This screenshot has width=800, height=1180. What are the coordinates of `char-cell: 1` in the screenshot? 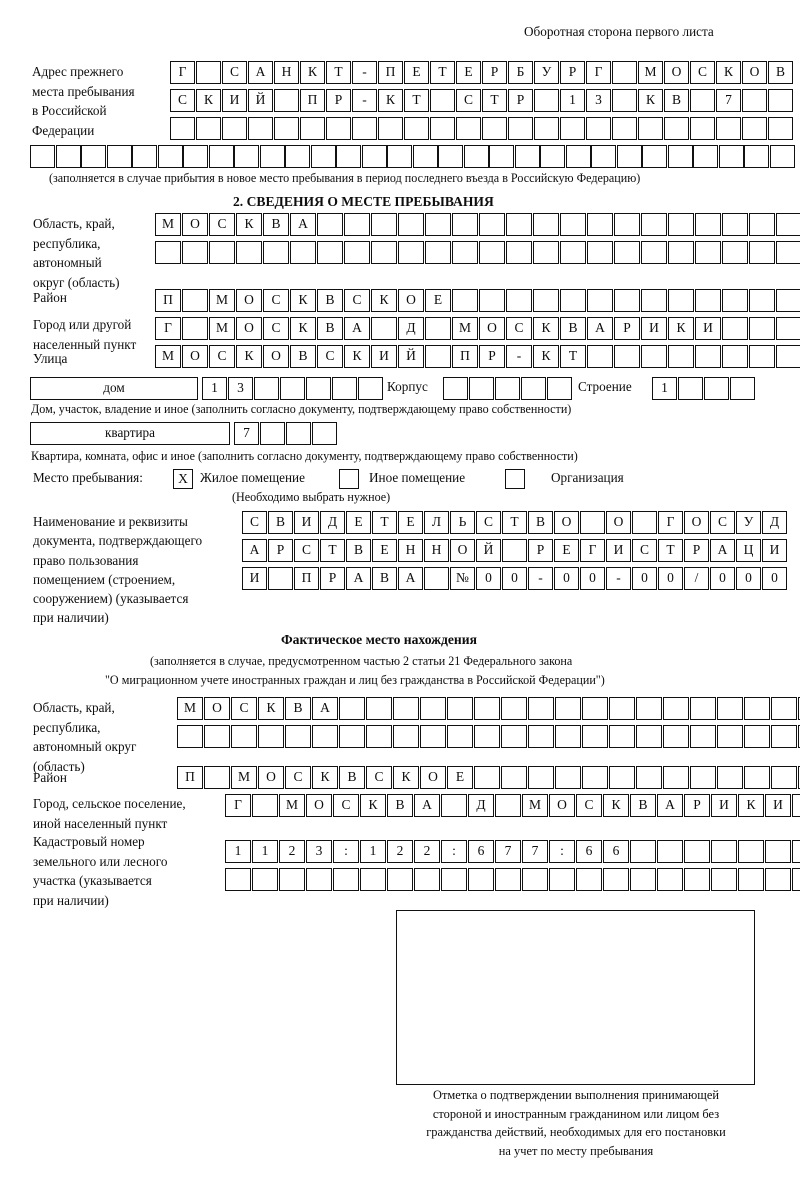 It's located at (664, 388).